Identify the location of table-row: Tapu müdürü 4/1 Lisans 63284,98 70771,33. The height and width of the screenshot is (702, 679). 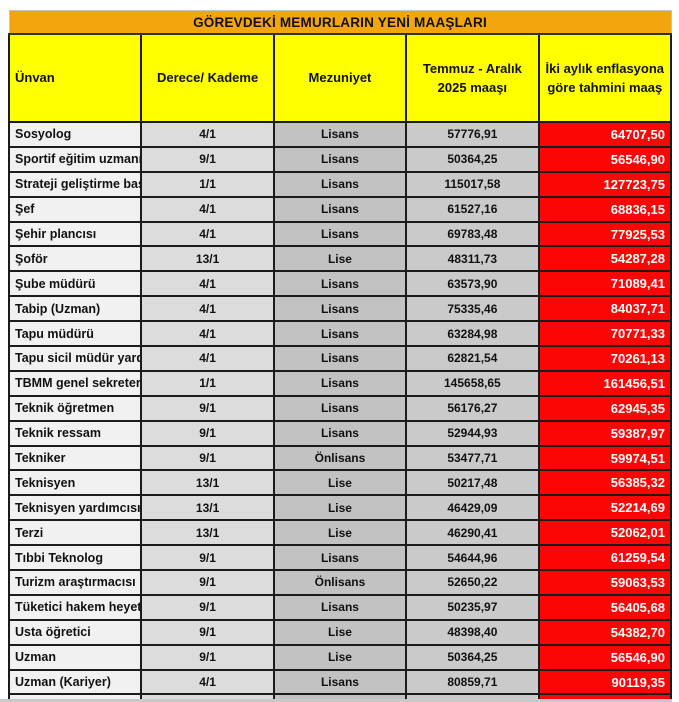
(340, 334).